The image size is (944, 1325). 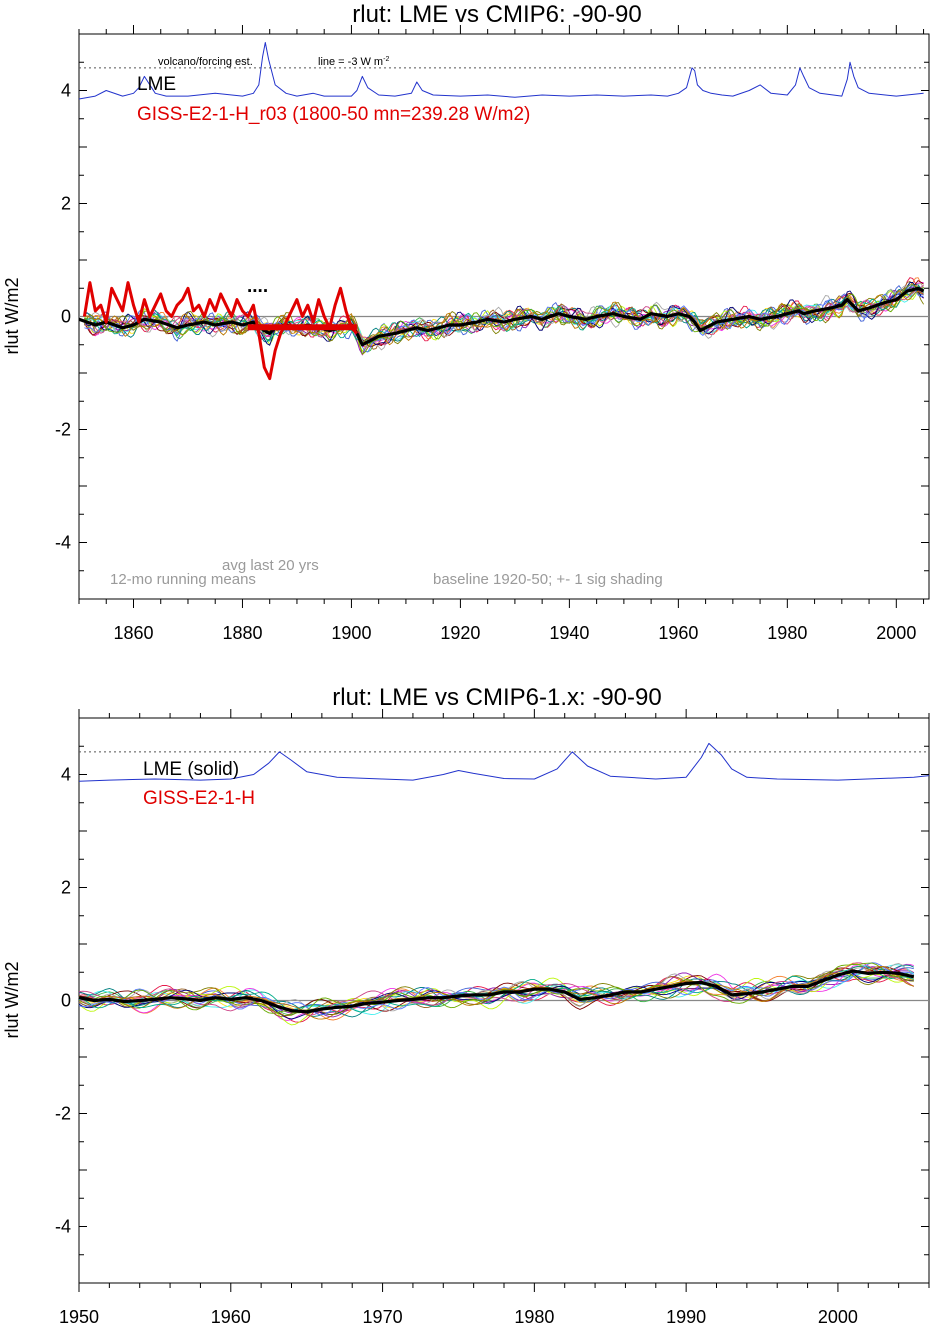 What do you see at coordinates (183, 579) in the screenshot?
I see `top-running-annotation: 12-mo running means` at bounding box center [183, 579].